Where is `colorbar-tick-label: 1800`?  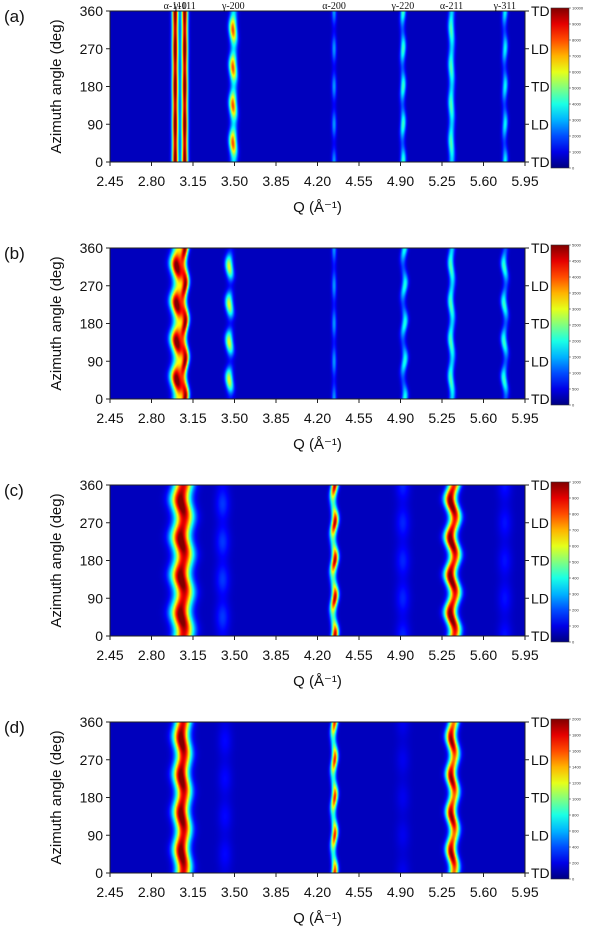
colorbar-tick-label: 1800 is located at coordinates (577, 735).